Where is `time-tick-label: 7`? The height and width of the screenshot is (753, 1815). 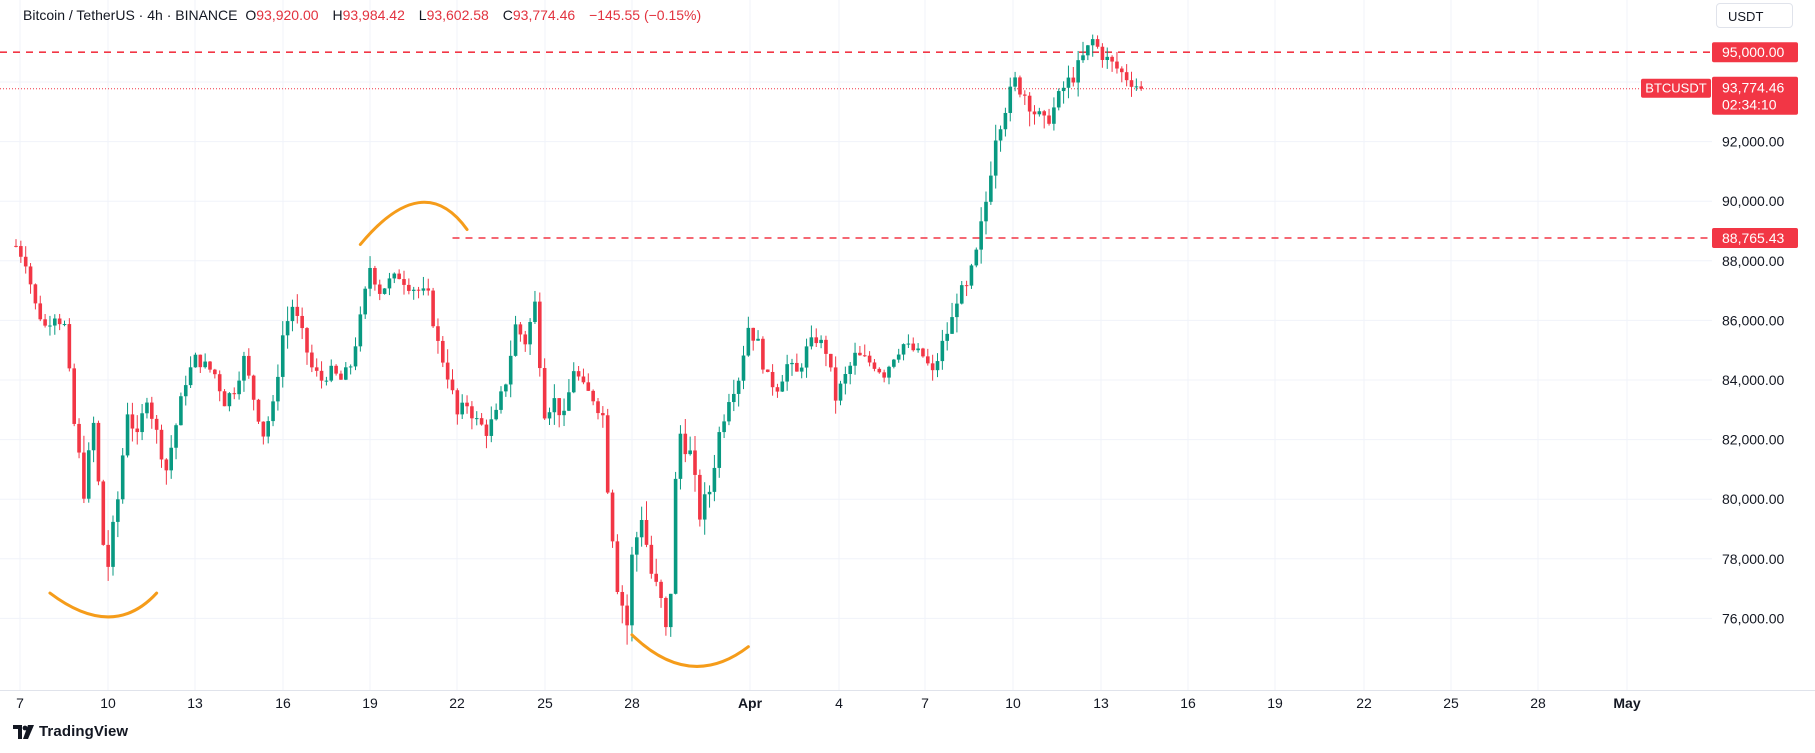
time-tick-label: 7 is located at coordinates (925, 703).